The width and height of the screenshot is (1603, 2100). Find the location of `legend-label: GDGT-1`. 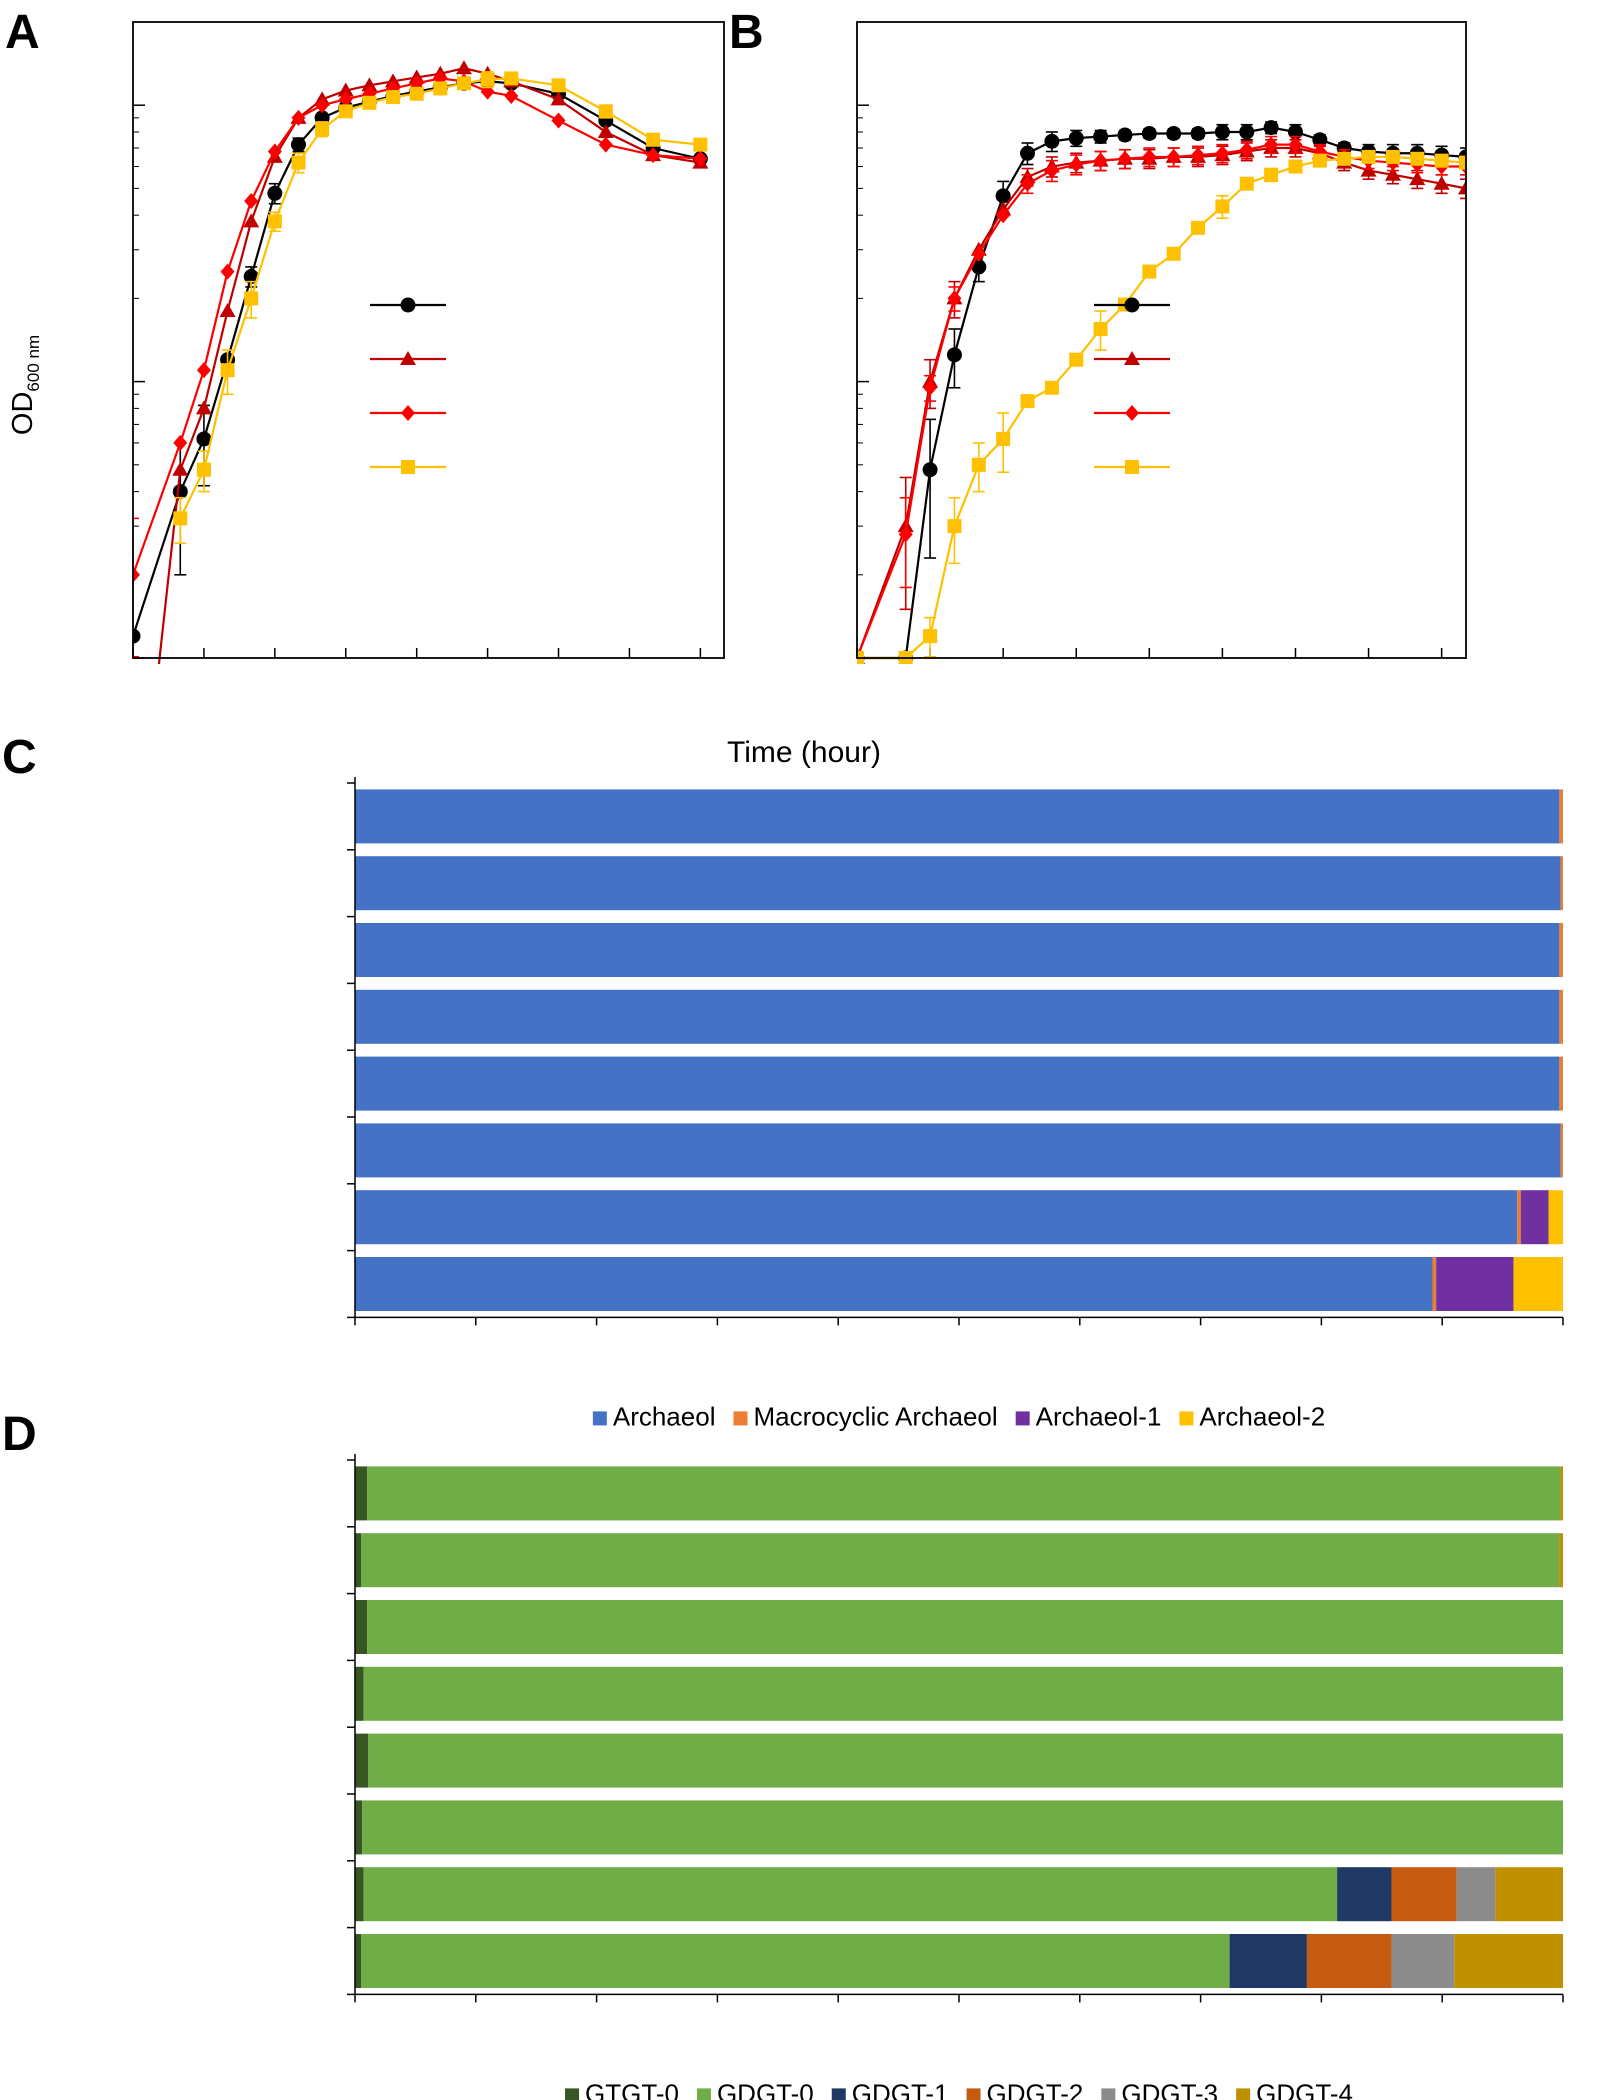

legend-label: GDGT-1 is located at coordinates (900, 2089).